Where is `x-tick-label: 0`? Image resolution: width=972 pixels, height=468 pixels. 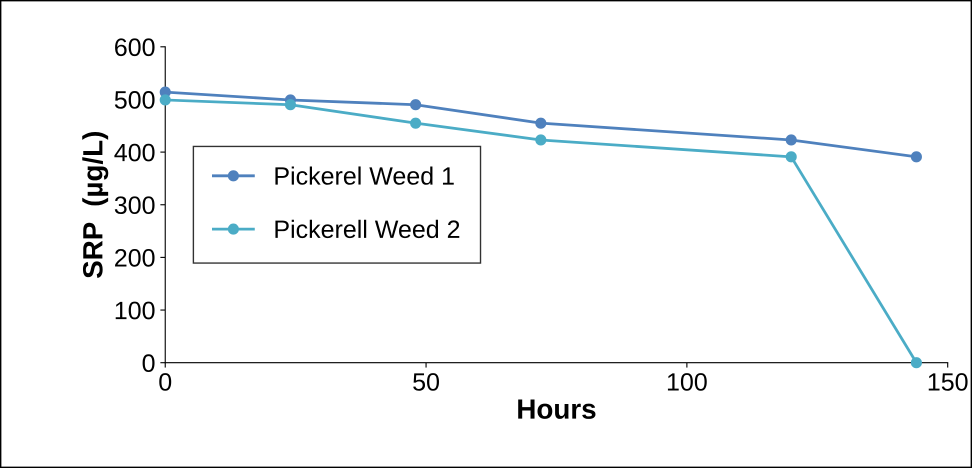
x-tick-label: 0 is located at coordinates (165, 382).